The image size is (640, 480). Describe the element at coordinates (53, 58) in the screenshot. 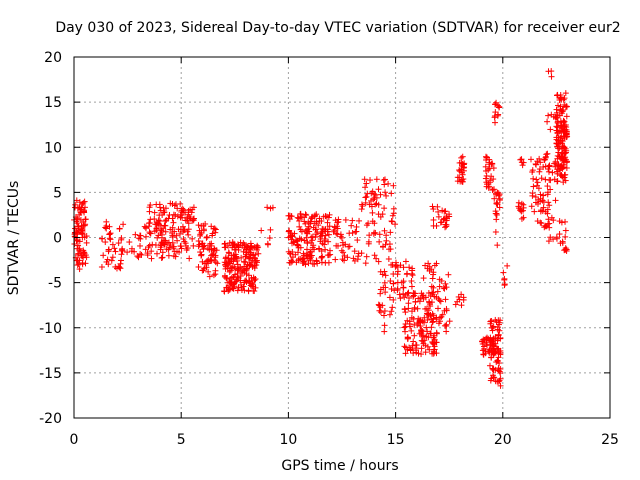

I see `y-tick-label: 20` at that location.